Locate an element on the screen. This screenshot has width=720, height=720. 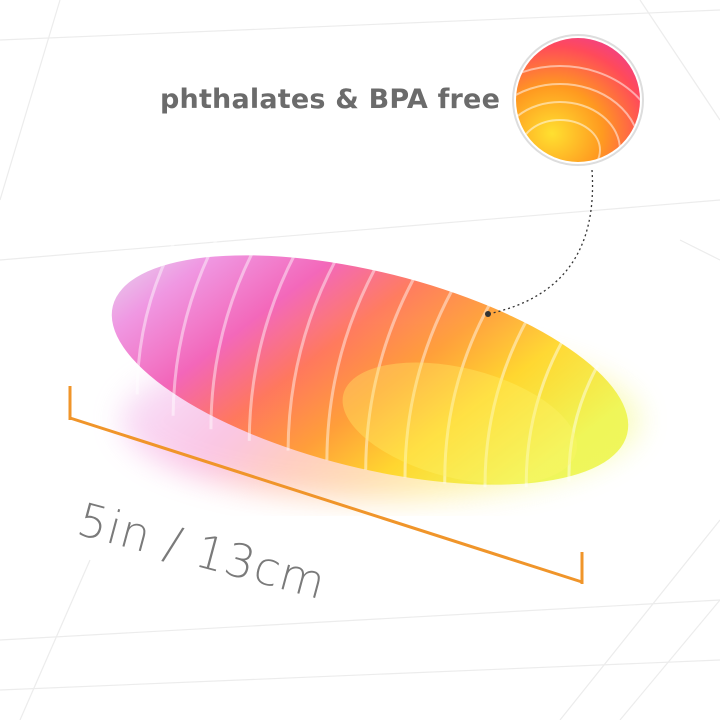
callout-connector is located at coordinates (540, 242).